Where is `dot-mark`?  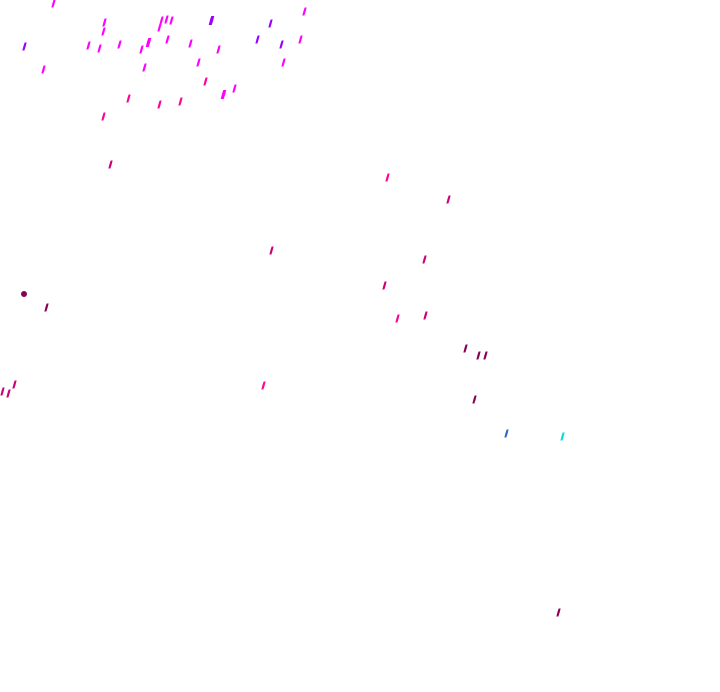 dot-mark is located at coordinates (24, 294).